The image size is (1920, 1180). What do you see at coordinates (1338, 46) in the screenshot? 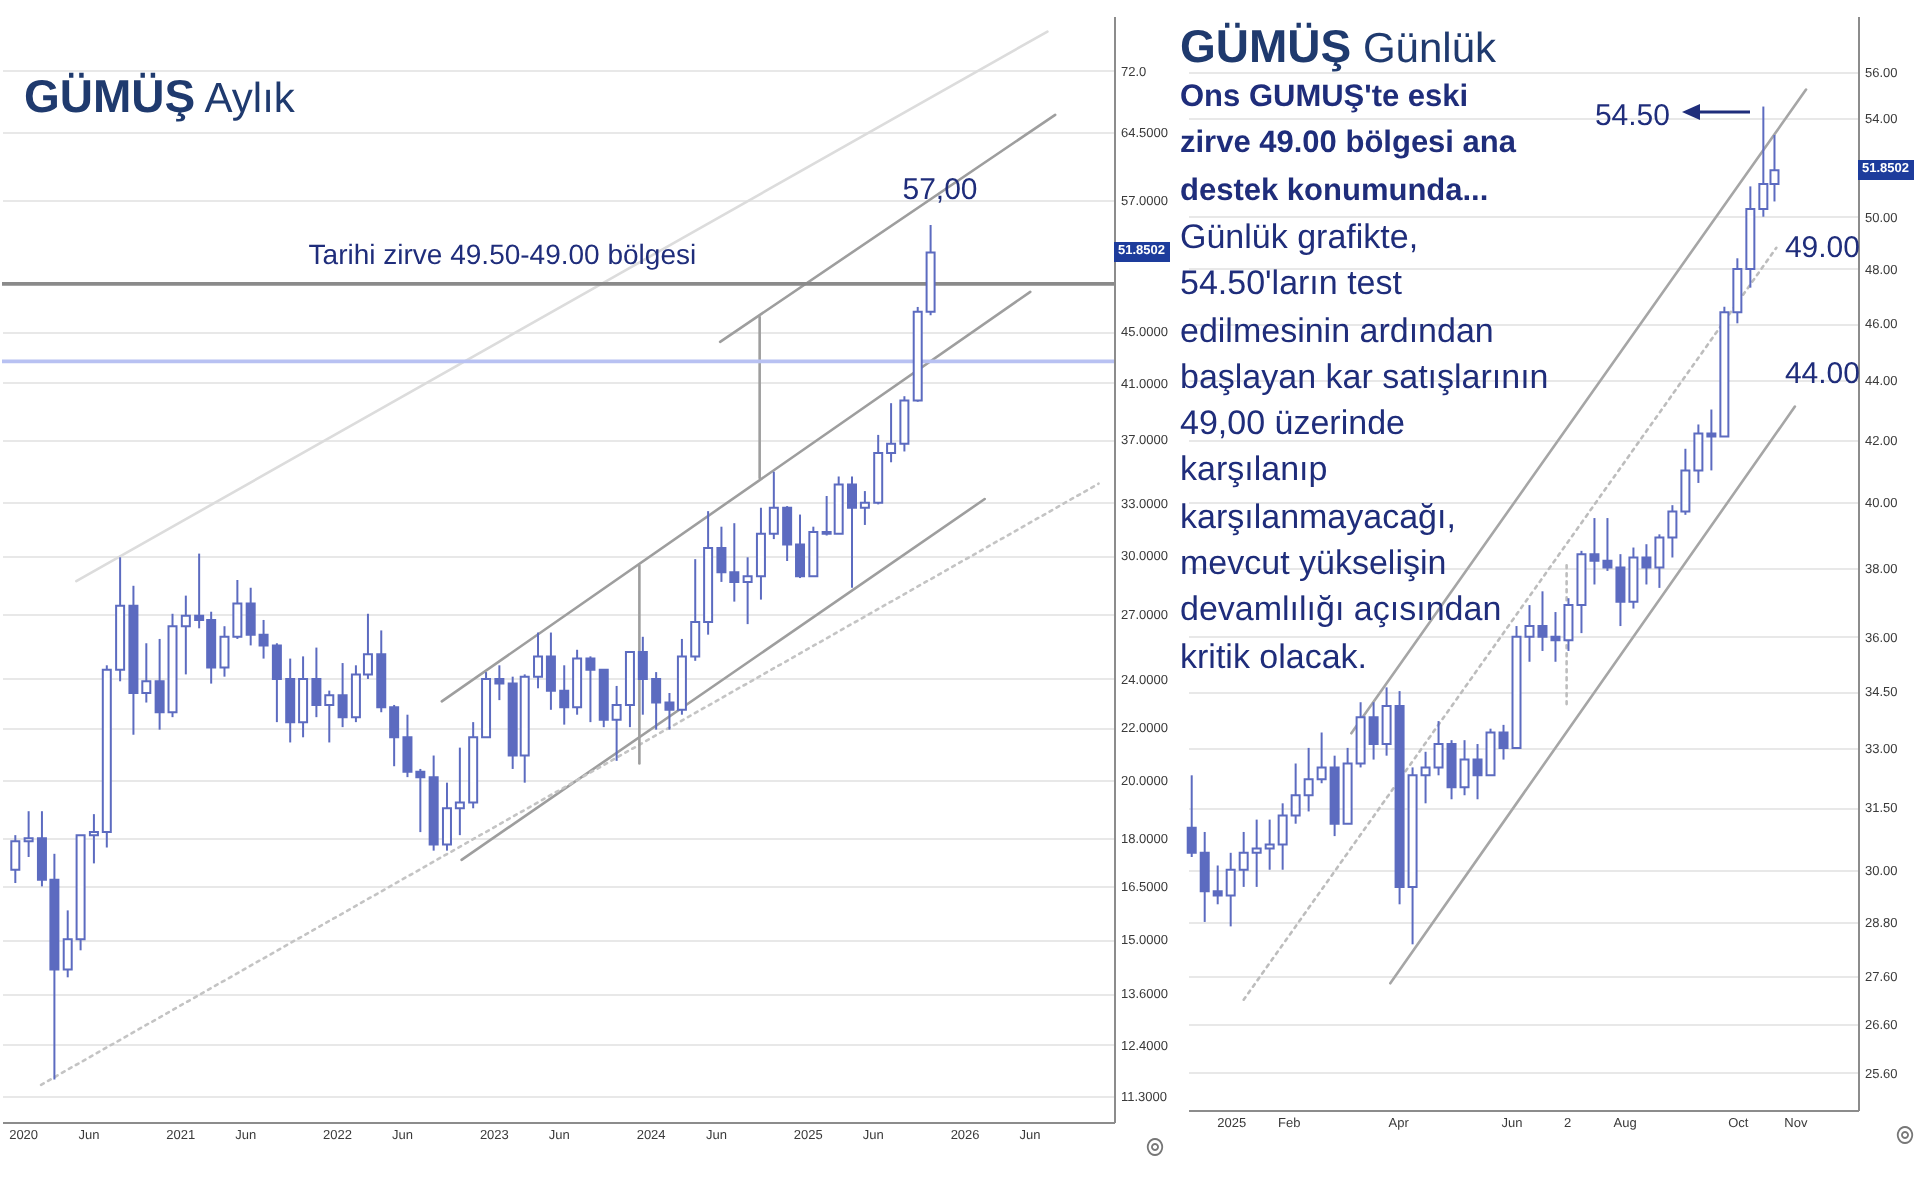
I see `chart-title: GÜMÜŞ Günlük` at bounding box center [1338, 46].